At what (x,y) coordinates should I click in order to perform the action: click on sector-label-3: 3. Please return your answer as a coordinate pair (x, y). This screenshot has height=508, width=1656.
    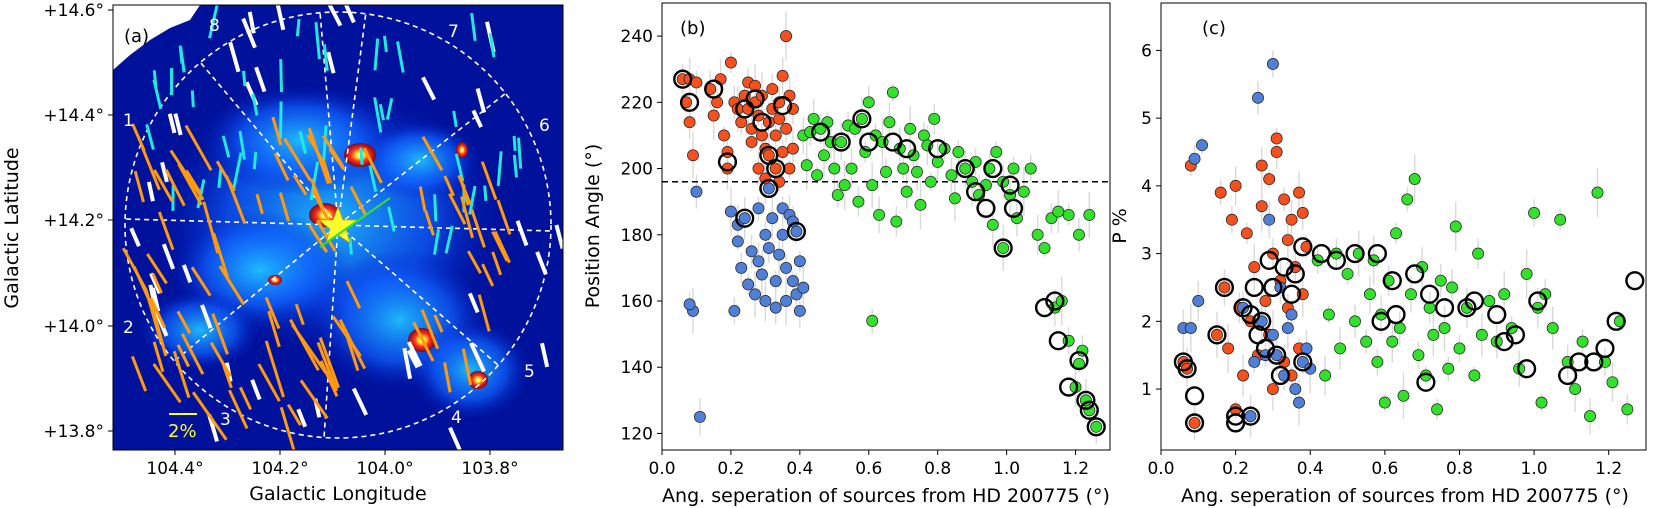
    Looking at the image, I should click on (225, 420).